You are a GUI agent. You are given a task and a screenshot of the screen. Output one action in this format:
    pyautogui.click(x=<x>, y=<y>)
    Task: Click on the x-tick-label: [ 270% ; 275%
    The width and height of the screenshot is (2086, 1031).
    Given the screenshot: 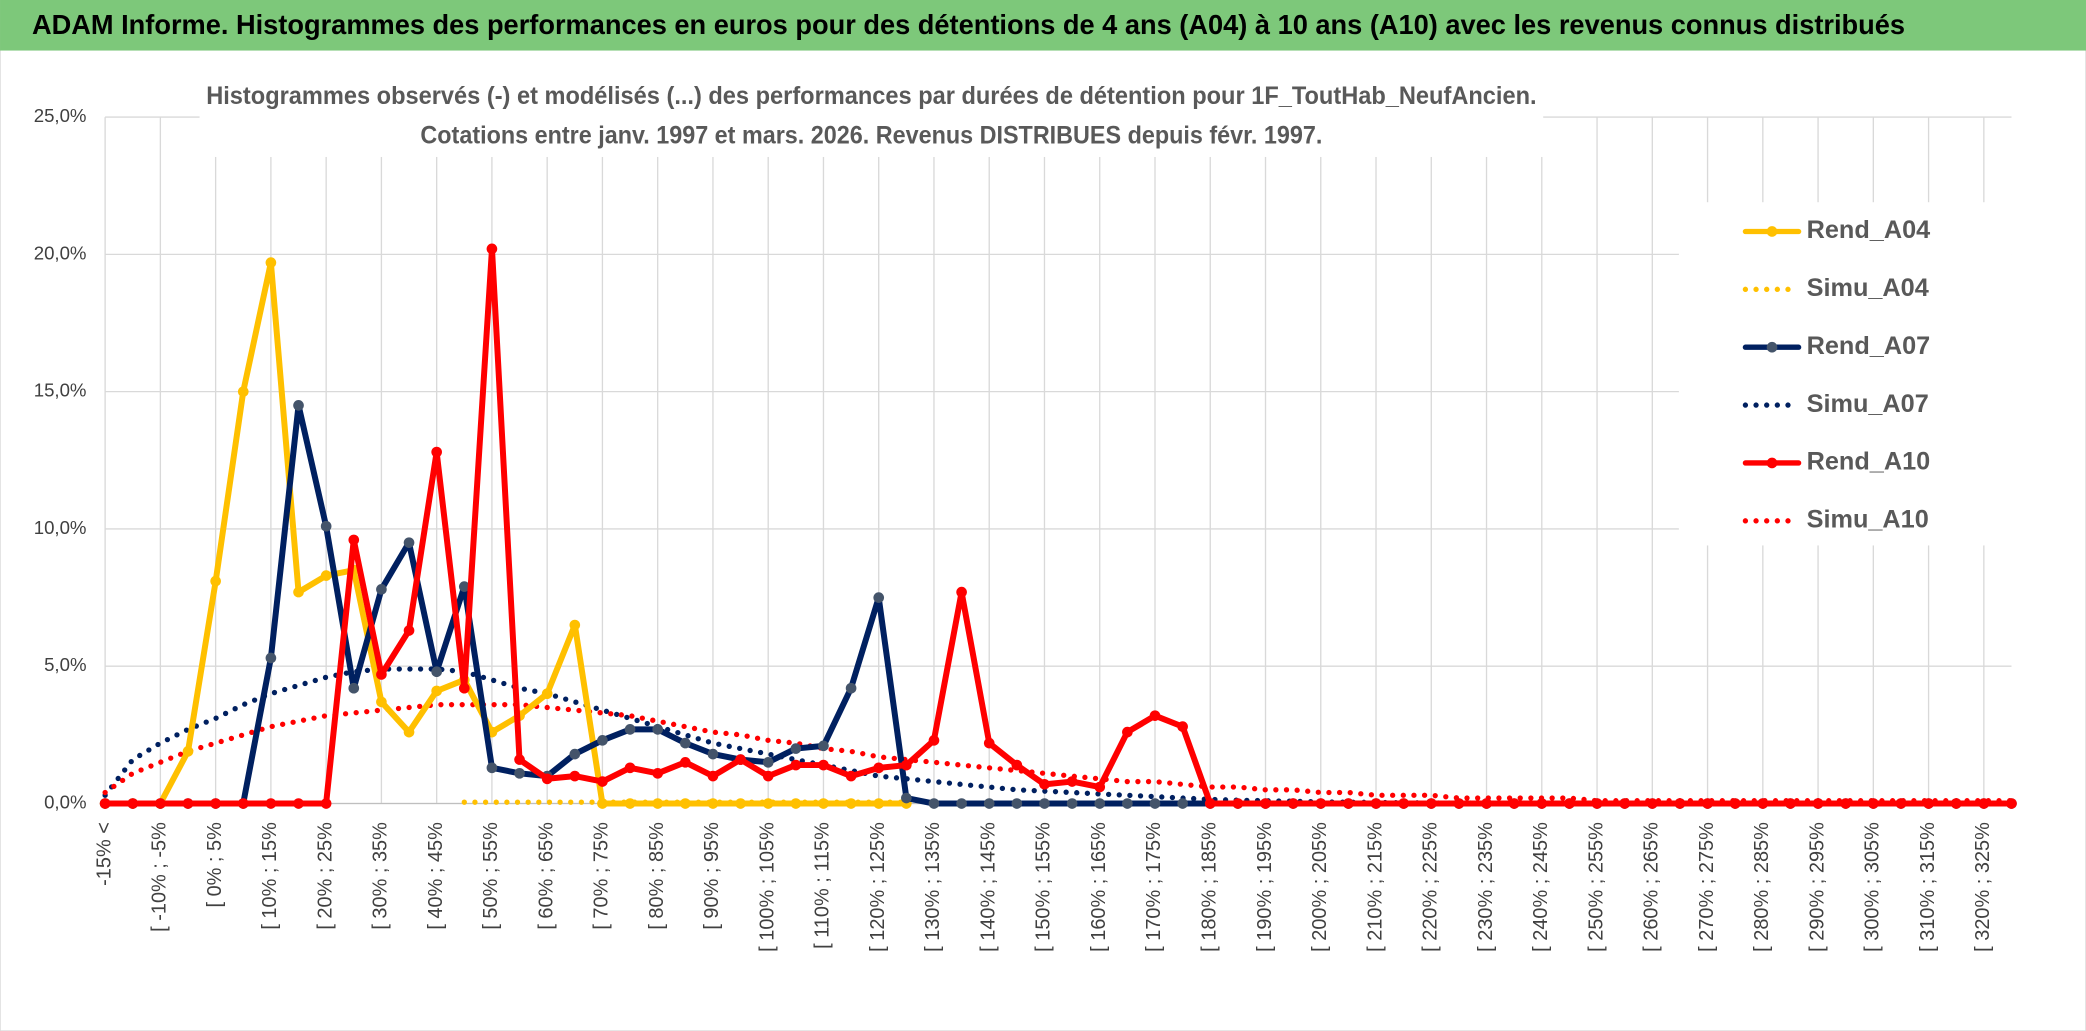 What is the action you would take?
    pyautogui.click(x=1707, y=887)
    